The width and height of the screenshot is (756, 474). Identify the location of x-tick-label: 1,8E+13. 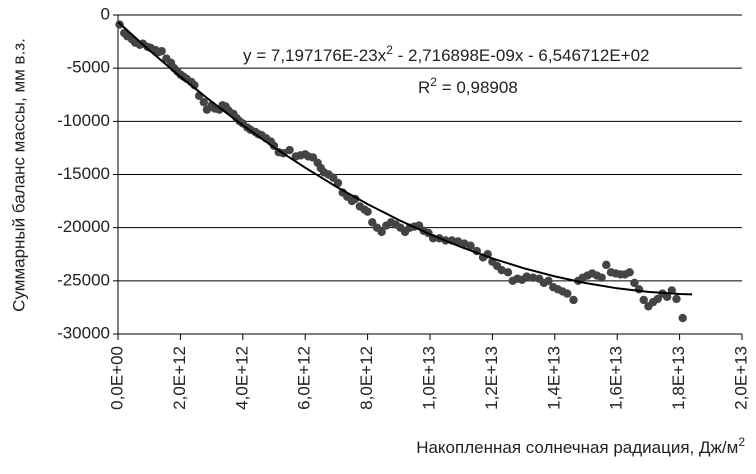
(678, 378).